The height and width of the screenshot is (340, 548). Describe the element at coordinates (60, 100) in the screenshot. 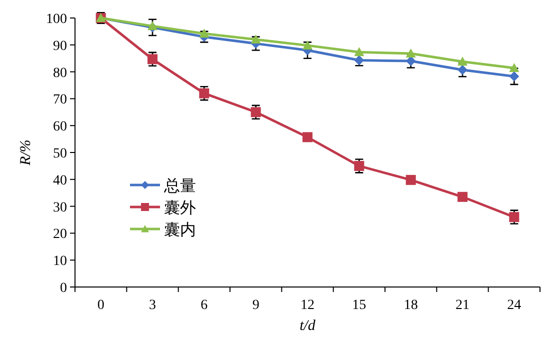

I see `y-tick-label: 70` at that location.